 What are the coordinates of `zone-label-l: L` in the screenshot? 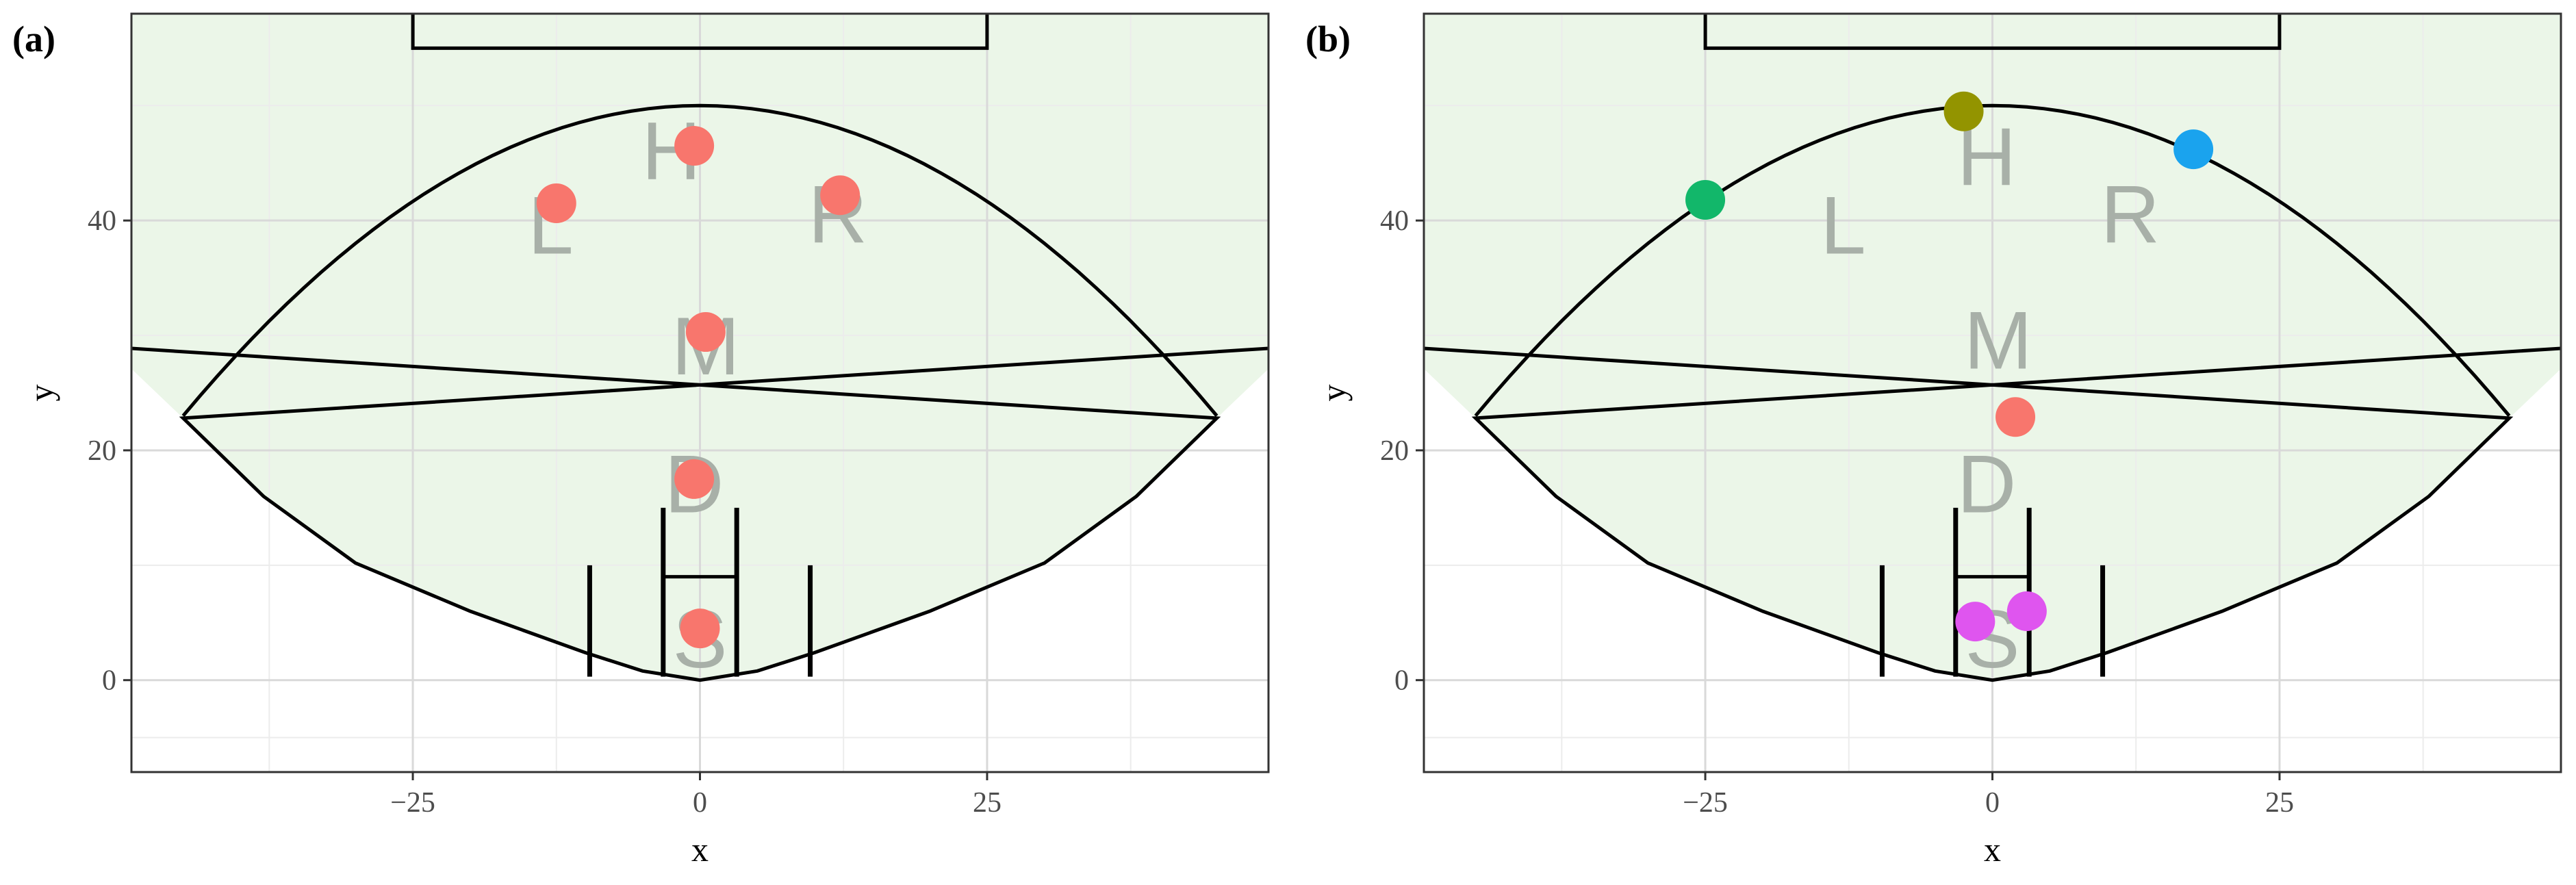 It's located at (1843, 226).